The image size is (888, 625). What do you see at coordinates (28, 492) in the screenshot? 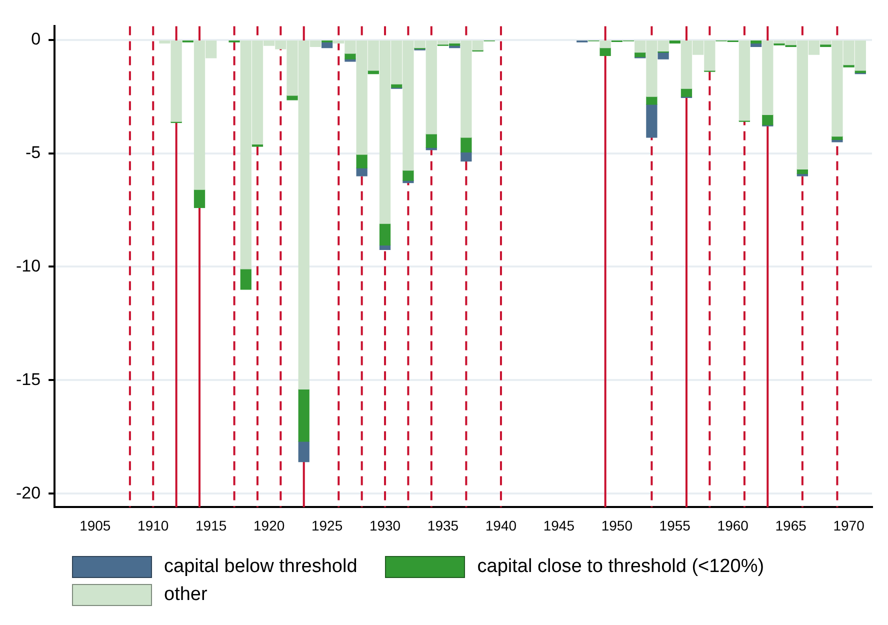
I see `y-tick-label: -20` at bounding box center [28, 492].